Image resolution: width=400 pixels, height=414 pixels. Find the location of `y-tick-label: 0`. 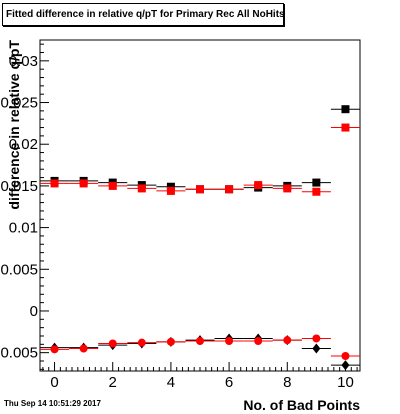

y-tick-label: 0 is located at coordinates (34, 311).